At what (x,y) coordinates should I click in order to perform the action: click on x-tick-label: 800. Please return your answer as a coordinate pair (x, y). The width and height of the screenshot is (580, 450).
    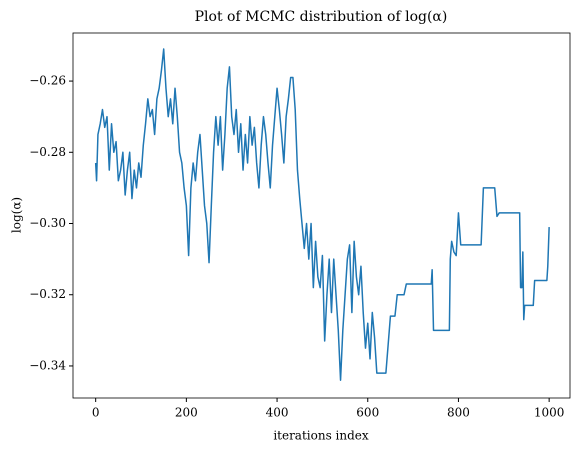
    Looking at the image, I should click on (458, 413).